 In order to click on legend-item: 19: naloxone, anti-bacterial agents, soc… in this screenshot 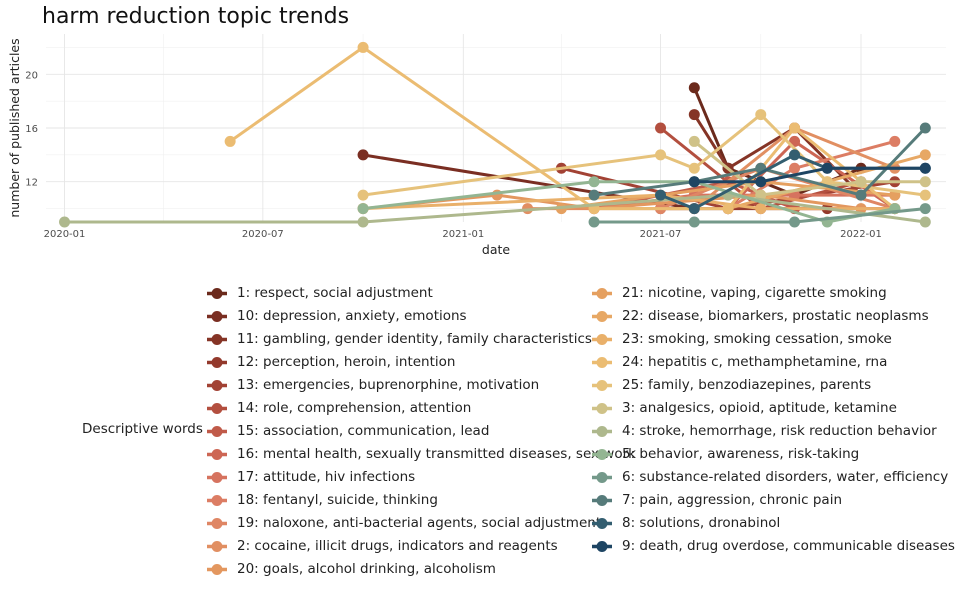, I will do `click(420, 523)`.